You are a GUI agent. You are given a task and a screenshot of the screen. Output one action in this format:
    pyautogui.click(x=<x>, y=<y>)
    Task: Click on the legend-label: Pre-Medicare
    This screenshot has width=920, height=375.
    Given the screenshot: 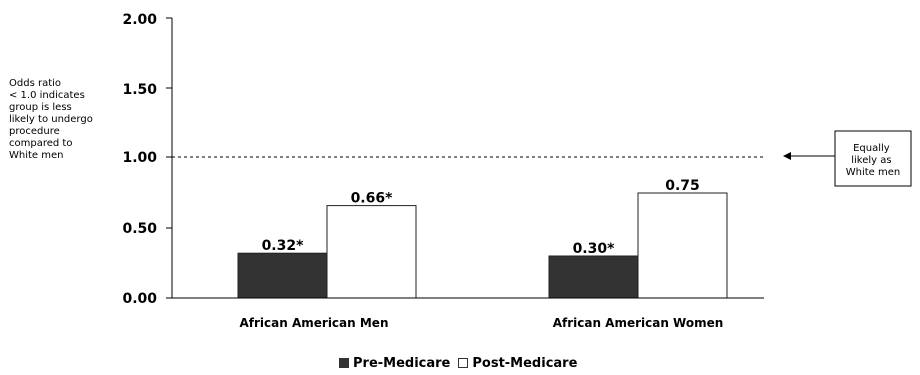 What is the action you would take?
    pyautogui.click(x=402, y=363)
    